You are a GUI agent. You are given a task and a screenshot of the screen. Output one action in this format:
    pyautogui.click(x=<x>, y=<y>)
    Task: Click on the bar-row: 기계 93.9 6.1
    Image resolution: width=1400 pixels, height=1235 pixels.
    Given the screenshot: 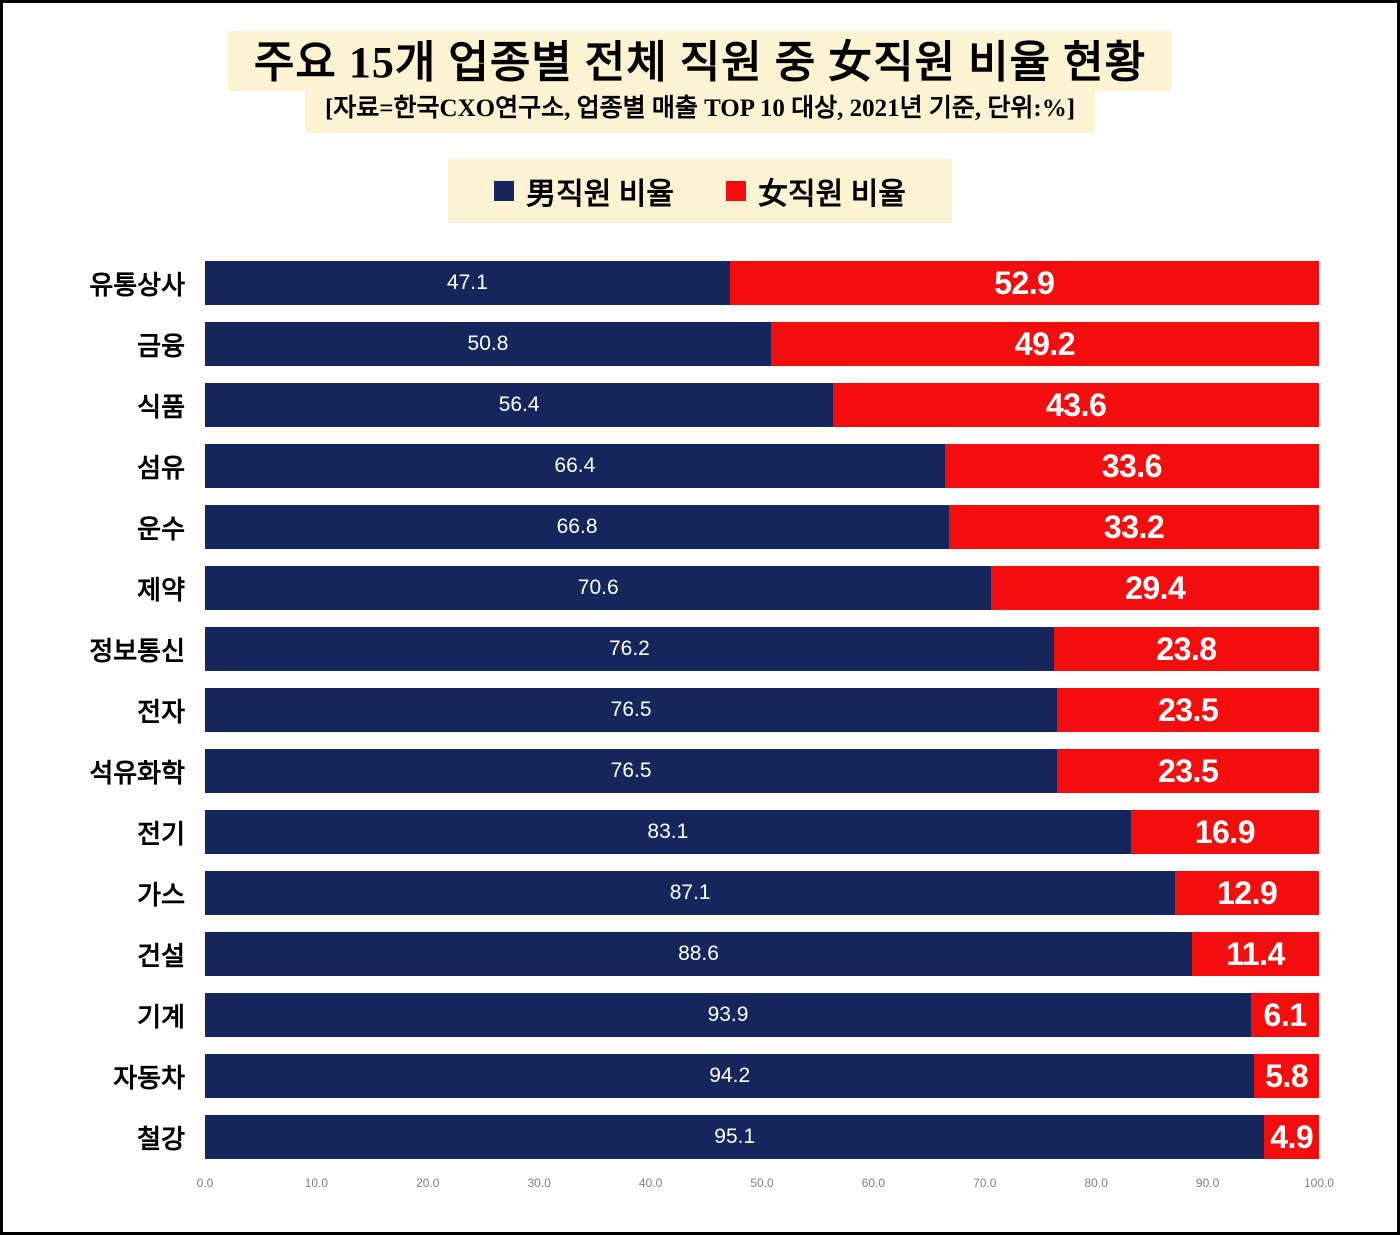 What is the action you would take?
    pyautogui.click(x=673, y=1015)
    